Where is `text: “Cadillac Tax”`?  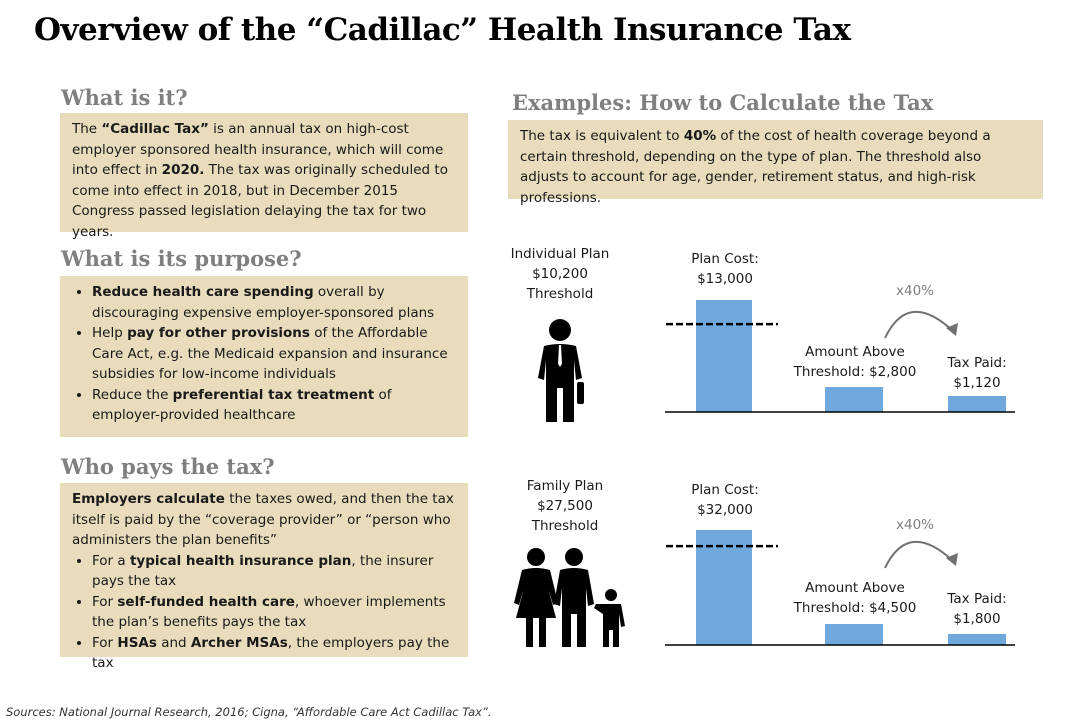 text: “Cadillac Tax” is located at coordinates (155, 129).